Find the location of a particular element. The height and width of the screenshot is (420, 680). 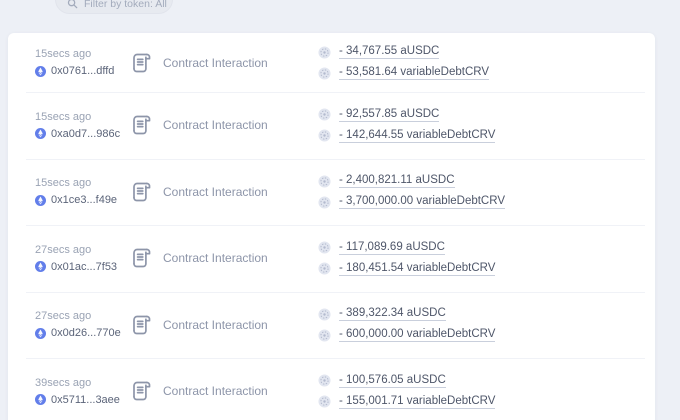

transfer-line: - 117,089.69 aUSDC is located at coordinates (479, 248).